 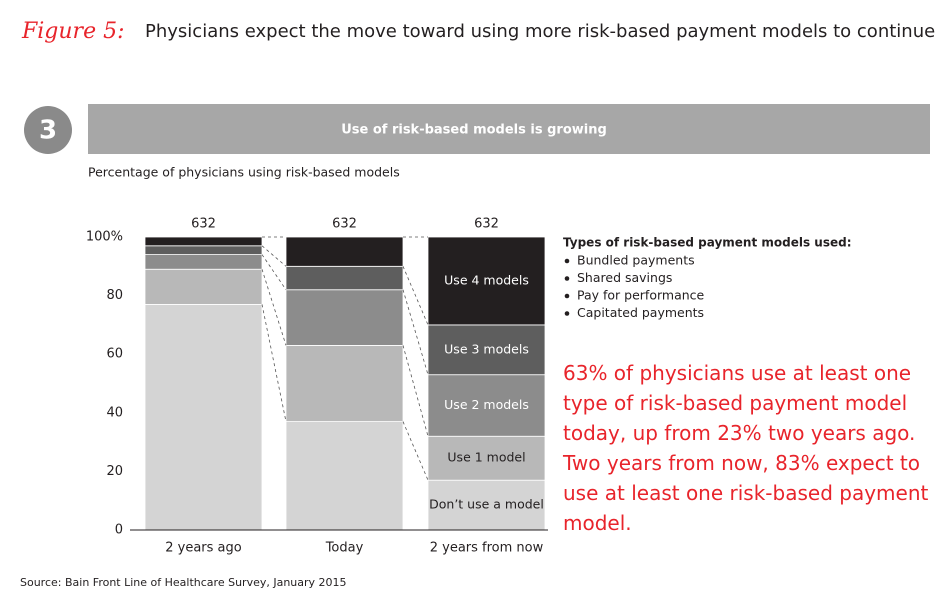 I want to click on segment-label: Don’t use a model, so click(x=486, y=504).